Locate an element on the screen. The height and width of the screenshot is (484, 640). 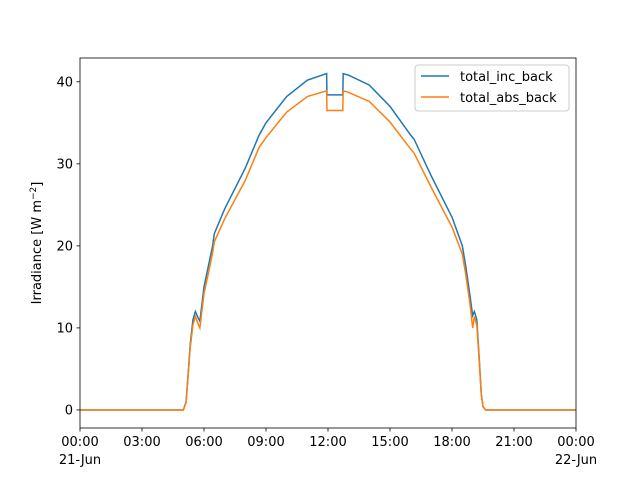
y-tick-label: 10 is located at coordinates (64, 328).